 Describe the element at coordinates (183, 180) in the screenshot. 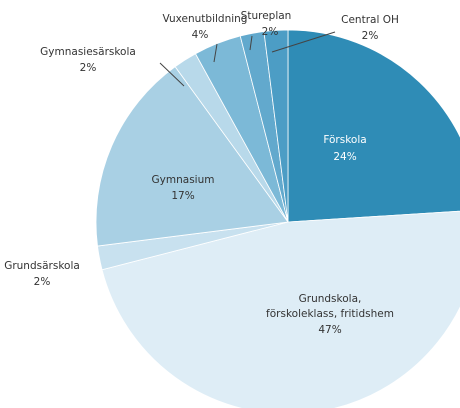

I see `slice-label: Gymnasium` at that location.